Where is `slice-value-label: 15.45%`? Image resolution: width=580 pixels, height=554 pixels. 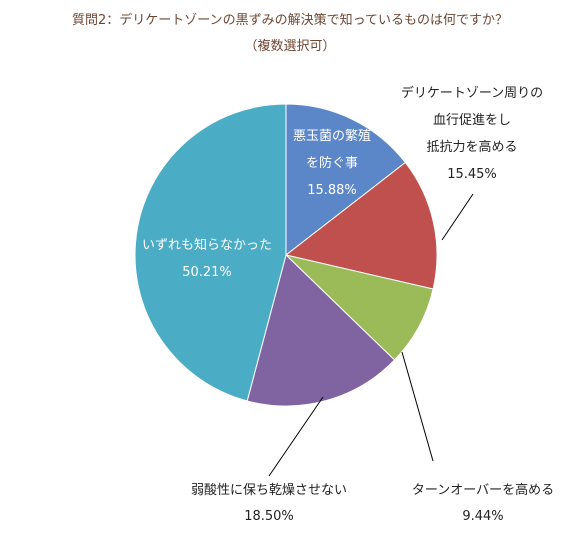
slice-value-label: 15.45% is located at coordinates (472, 174).